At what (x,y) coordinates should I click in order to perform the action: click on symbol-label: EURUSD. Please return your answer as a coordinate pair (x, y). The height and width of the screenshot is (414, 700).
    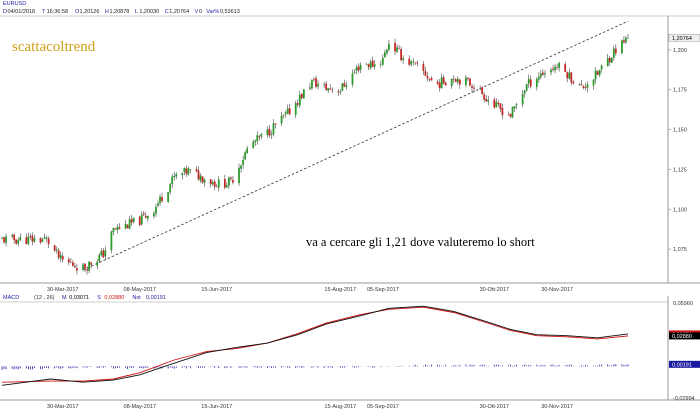
    Looking at the image, I should click on (14, 4).